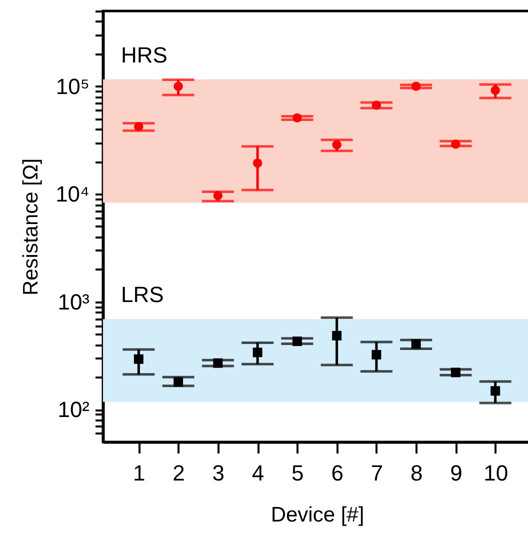 This screenshot has height=543, width=528. I want to click on y-tick-label: 10³, so click(74, 301).